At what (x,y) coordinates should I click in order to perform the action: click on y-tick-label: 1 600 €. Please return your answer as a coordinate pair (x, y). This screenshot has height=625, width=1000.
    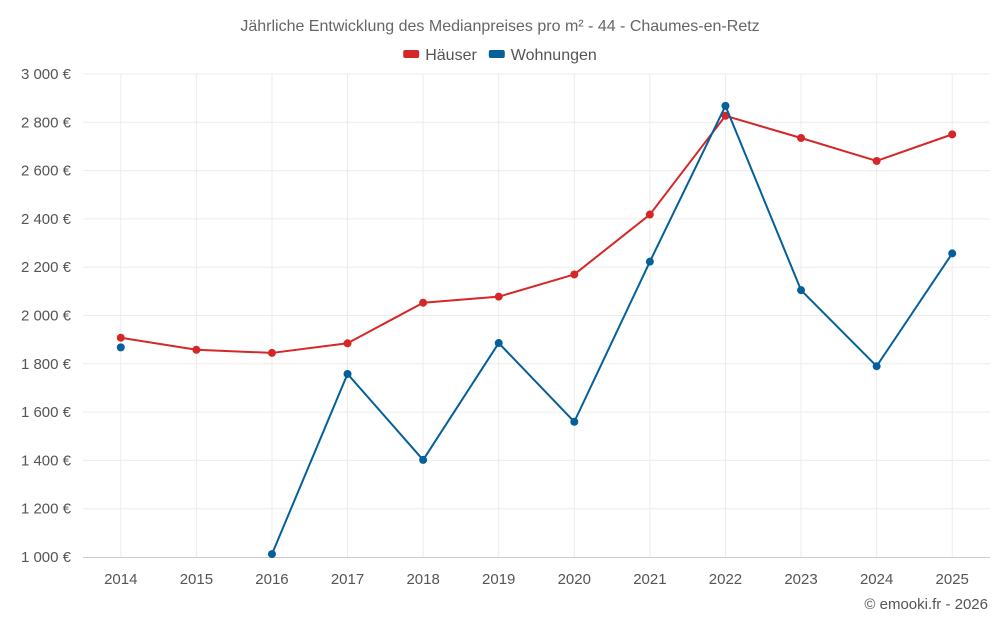
    Looking at the image, I should click on (46, 412).